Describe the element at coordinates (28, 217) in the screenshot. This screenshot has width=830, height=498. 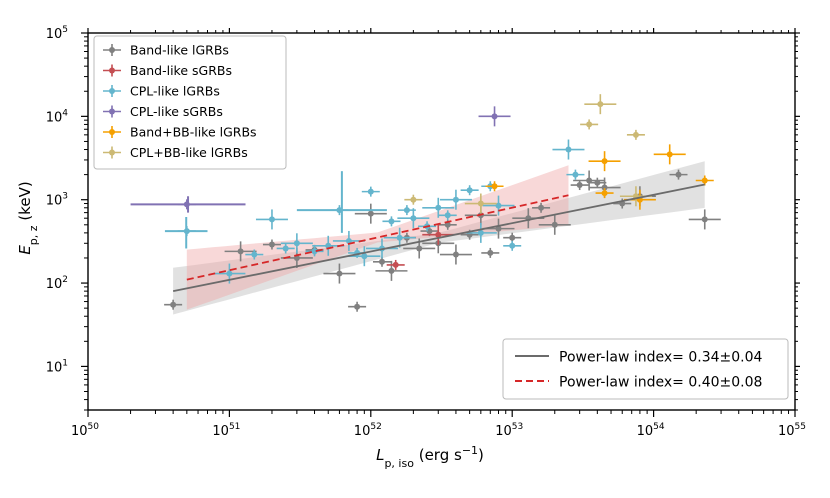
I see `y-axis-label: Ep, z (keV)` at that location.